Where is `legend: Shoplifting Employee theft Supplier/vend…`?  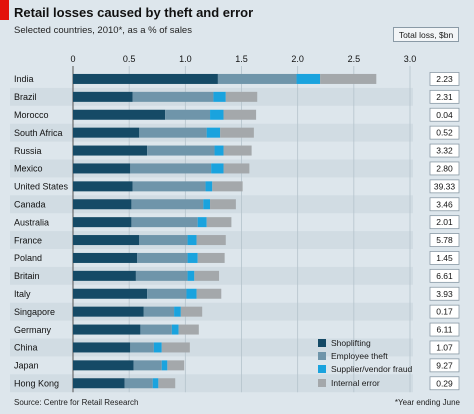 legend: Shoplifting Employee theft Supplier/vend… is located at coordinates (374, 362).